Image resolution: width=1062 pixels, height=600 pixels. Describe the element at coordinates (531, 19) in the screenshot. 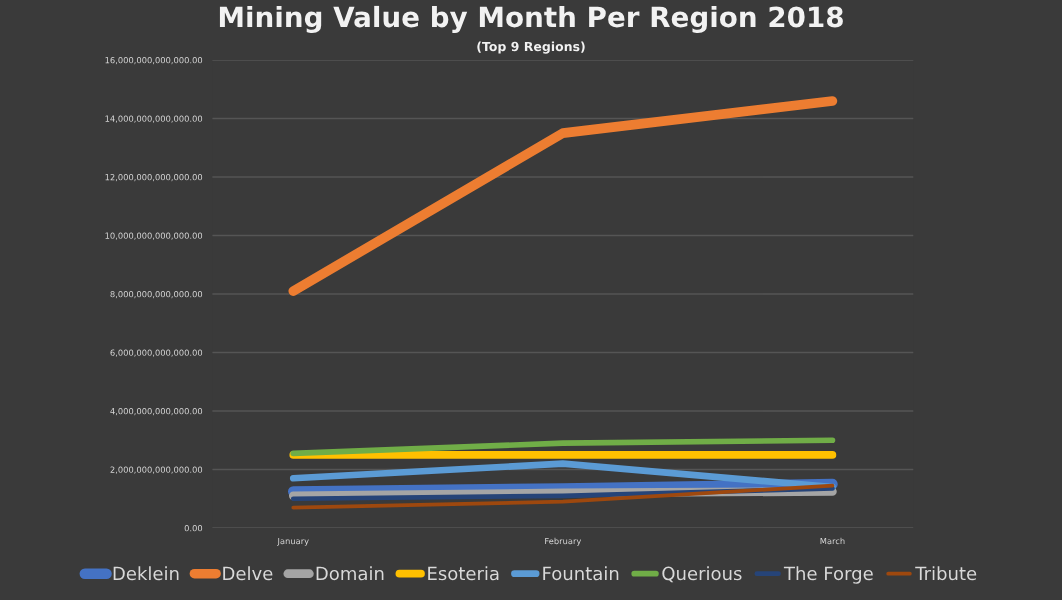

I see `chart-title: Mining Value by Month Per Region 2018` at that location.